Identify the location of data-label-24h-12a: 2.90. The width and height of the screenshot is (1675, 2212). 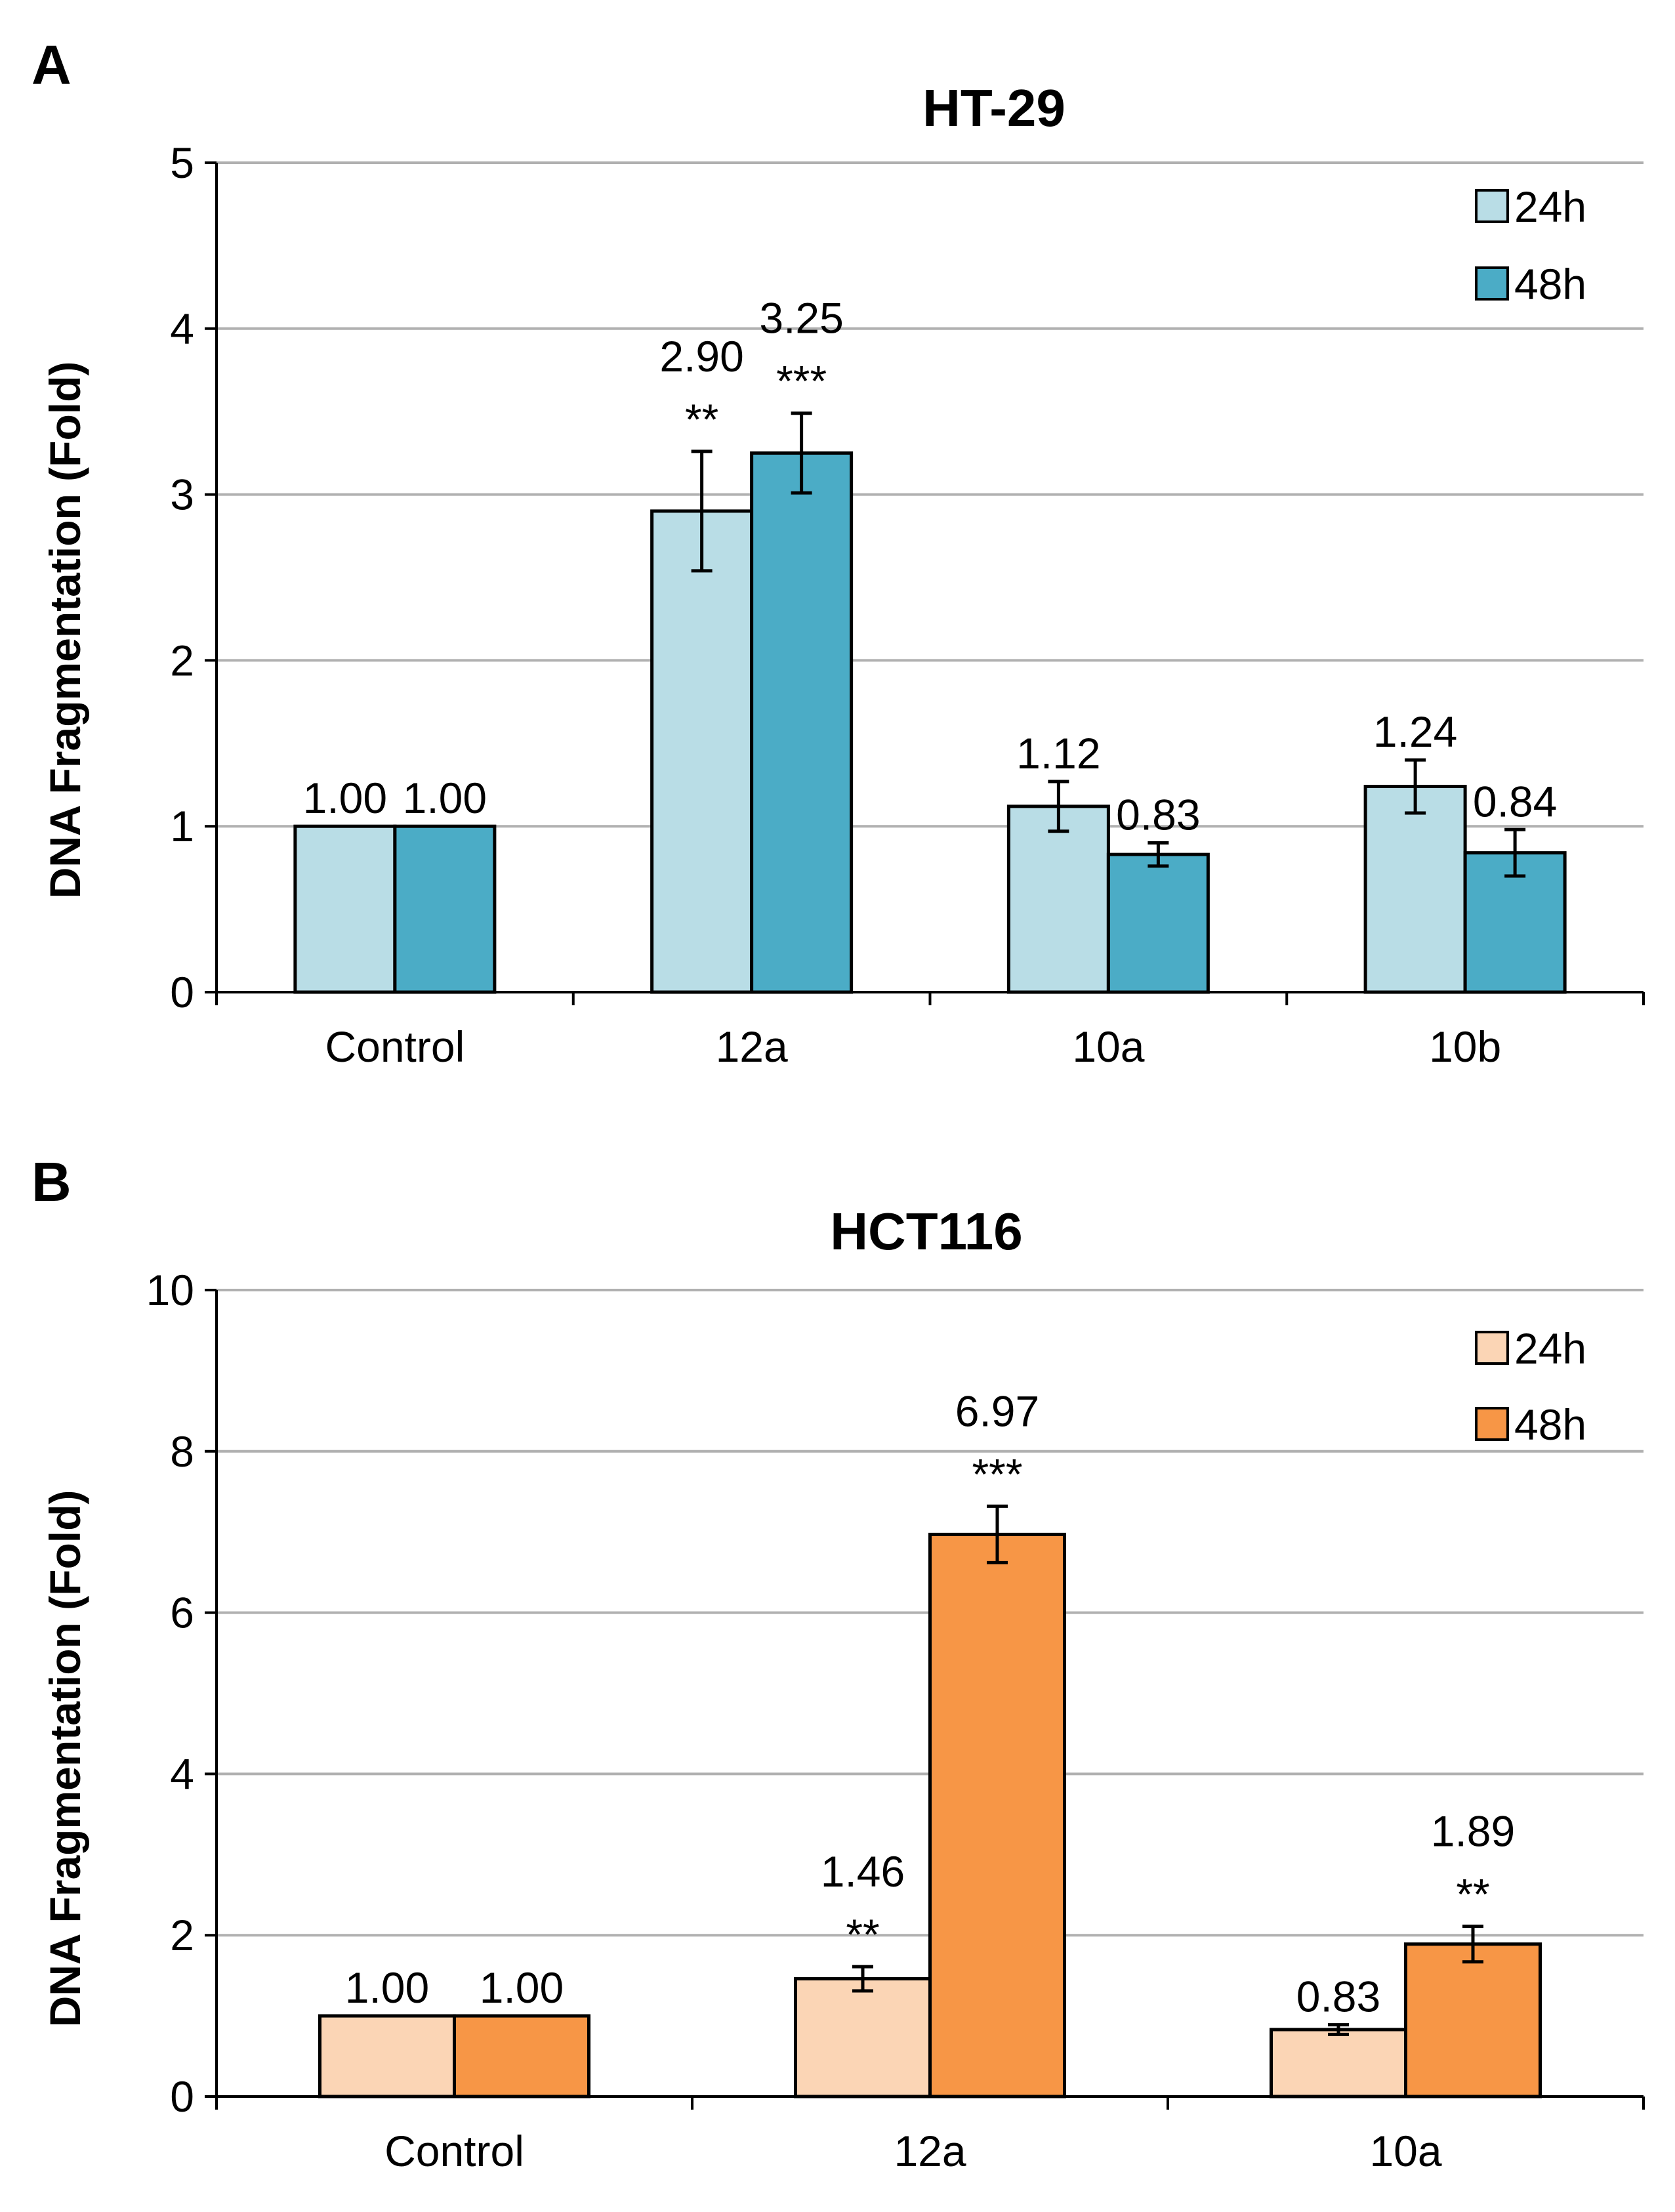
(701, 356).